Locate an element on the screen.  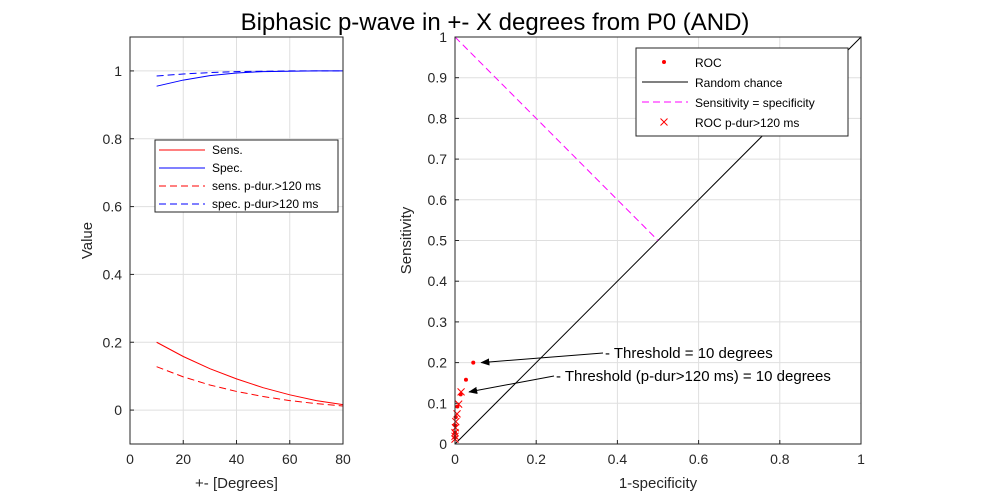
x-tick-label: 60 is located at coordinates (290, 459).